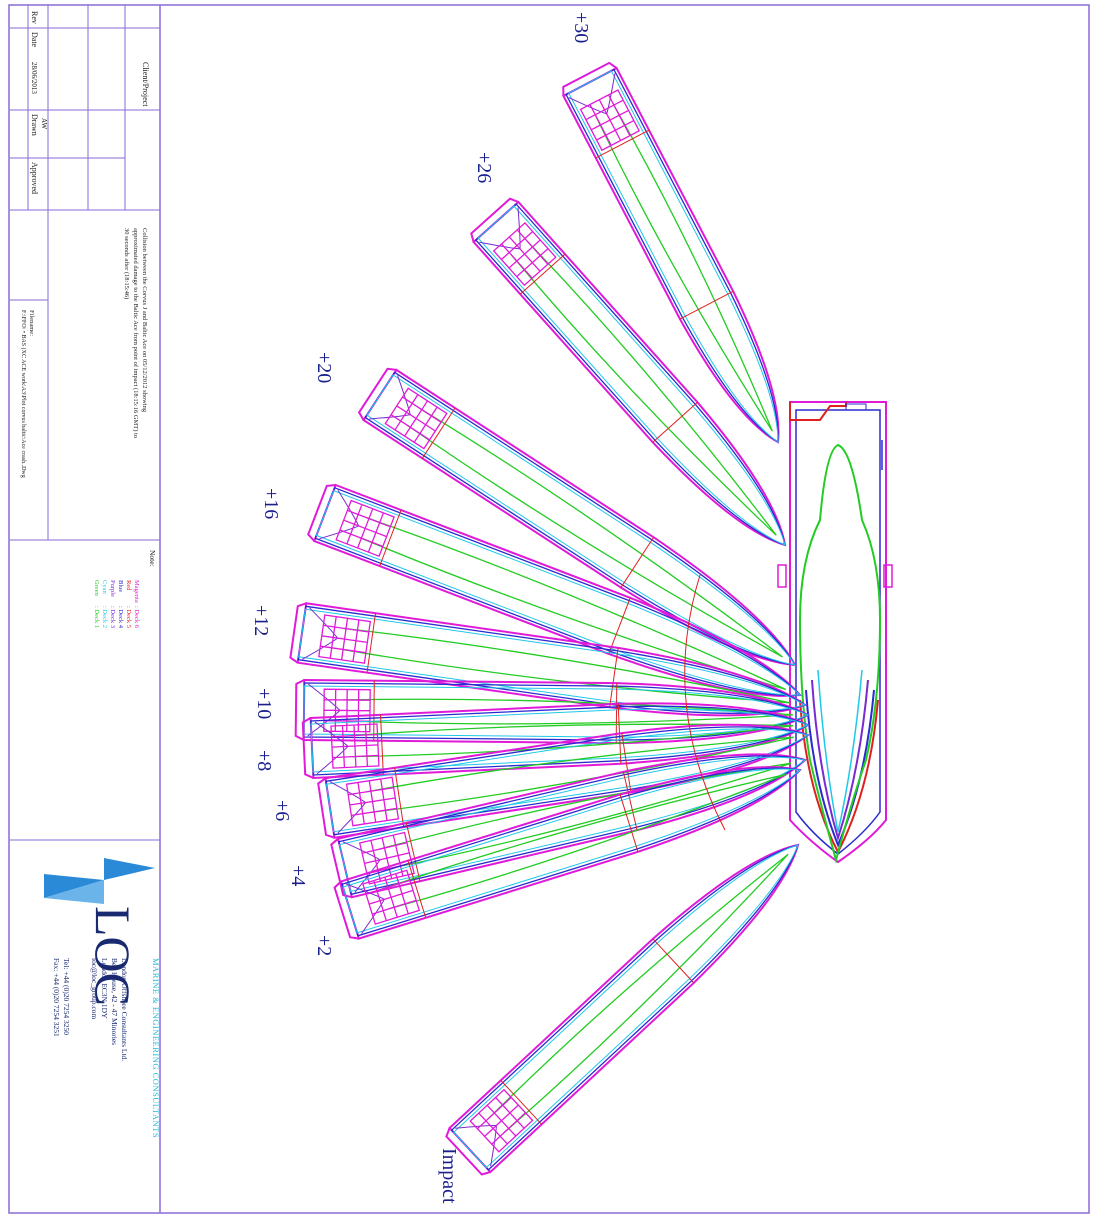 Image resolution: width=1093 pixels, height=1218 pixels. What do you see at coordinates (145, 84) in the screenshot?
I see `client-project-label: Client/Project` at bounding box center [145, 84].